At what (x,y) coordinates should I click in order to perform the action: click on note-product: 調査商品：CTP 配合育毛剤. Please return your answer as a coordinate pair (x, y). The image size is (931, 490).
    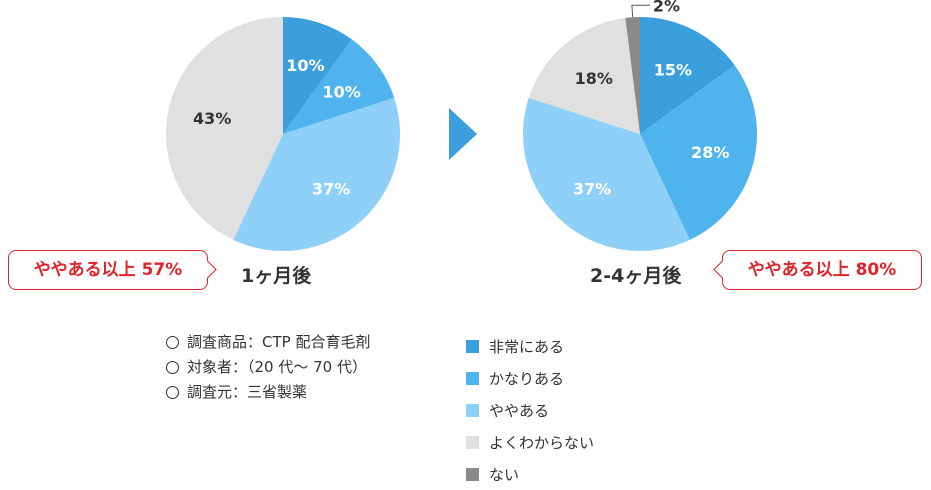
    Looking at the image, I should click on (268, 342).